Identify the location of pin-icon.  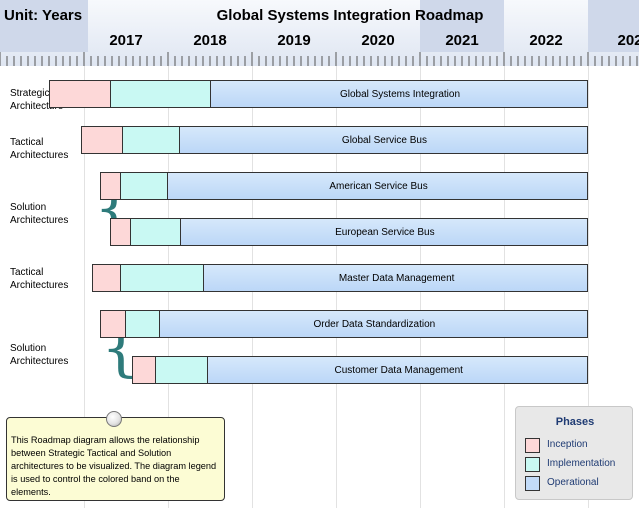
(114, 419).